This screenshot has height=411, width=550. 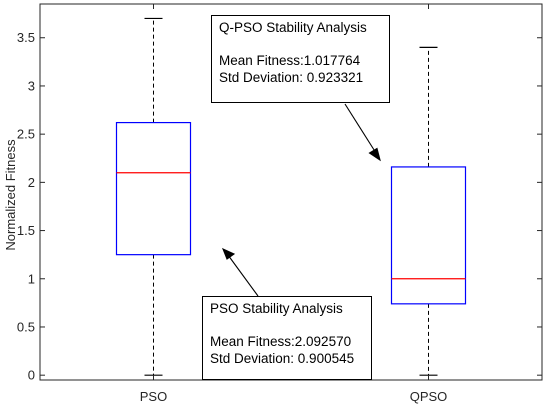 I want to click on qpso-arrow-head, so click(x=374, y=154).